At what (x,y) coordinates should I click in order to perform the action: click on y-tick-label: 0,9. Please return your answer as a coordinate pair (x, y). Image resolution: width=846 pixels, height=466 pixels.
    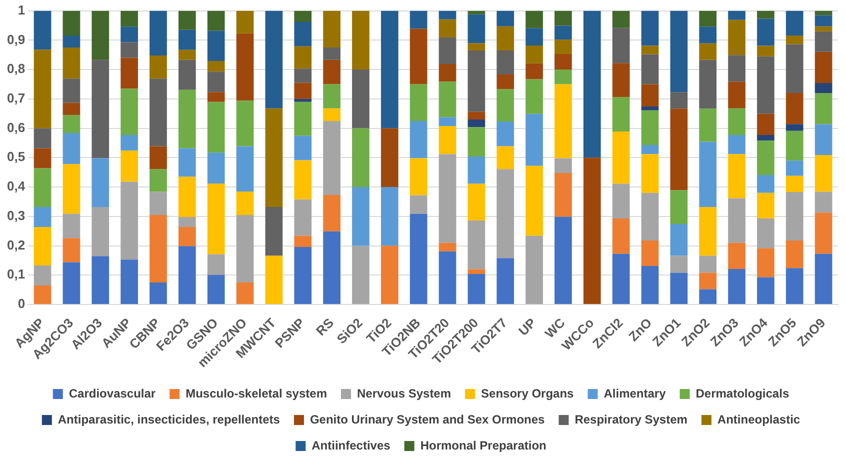
    Looking at the image, I should click on (16, 39).